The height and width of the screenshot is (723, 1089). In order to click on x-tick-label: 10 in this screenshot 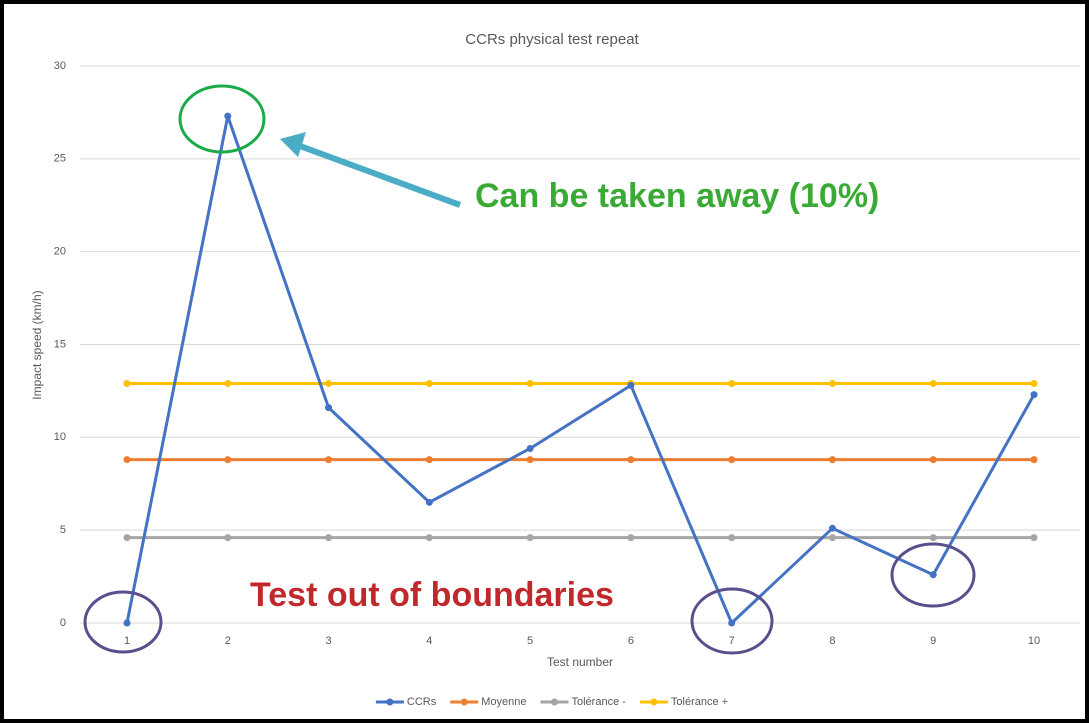, I will do `click(1034, 641)`.